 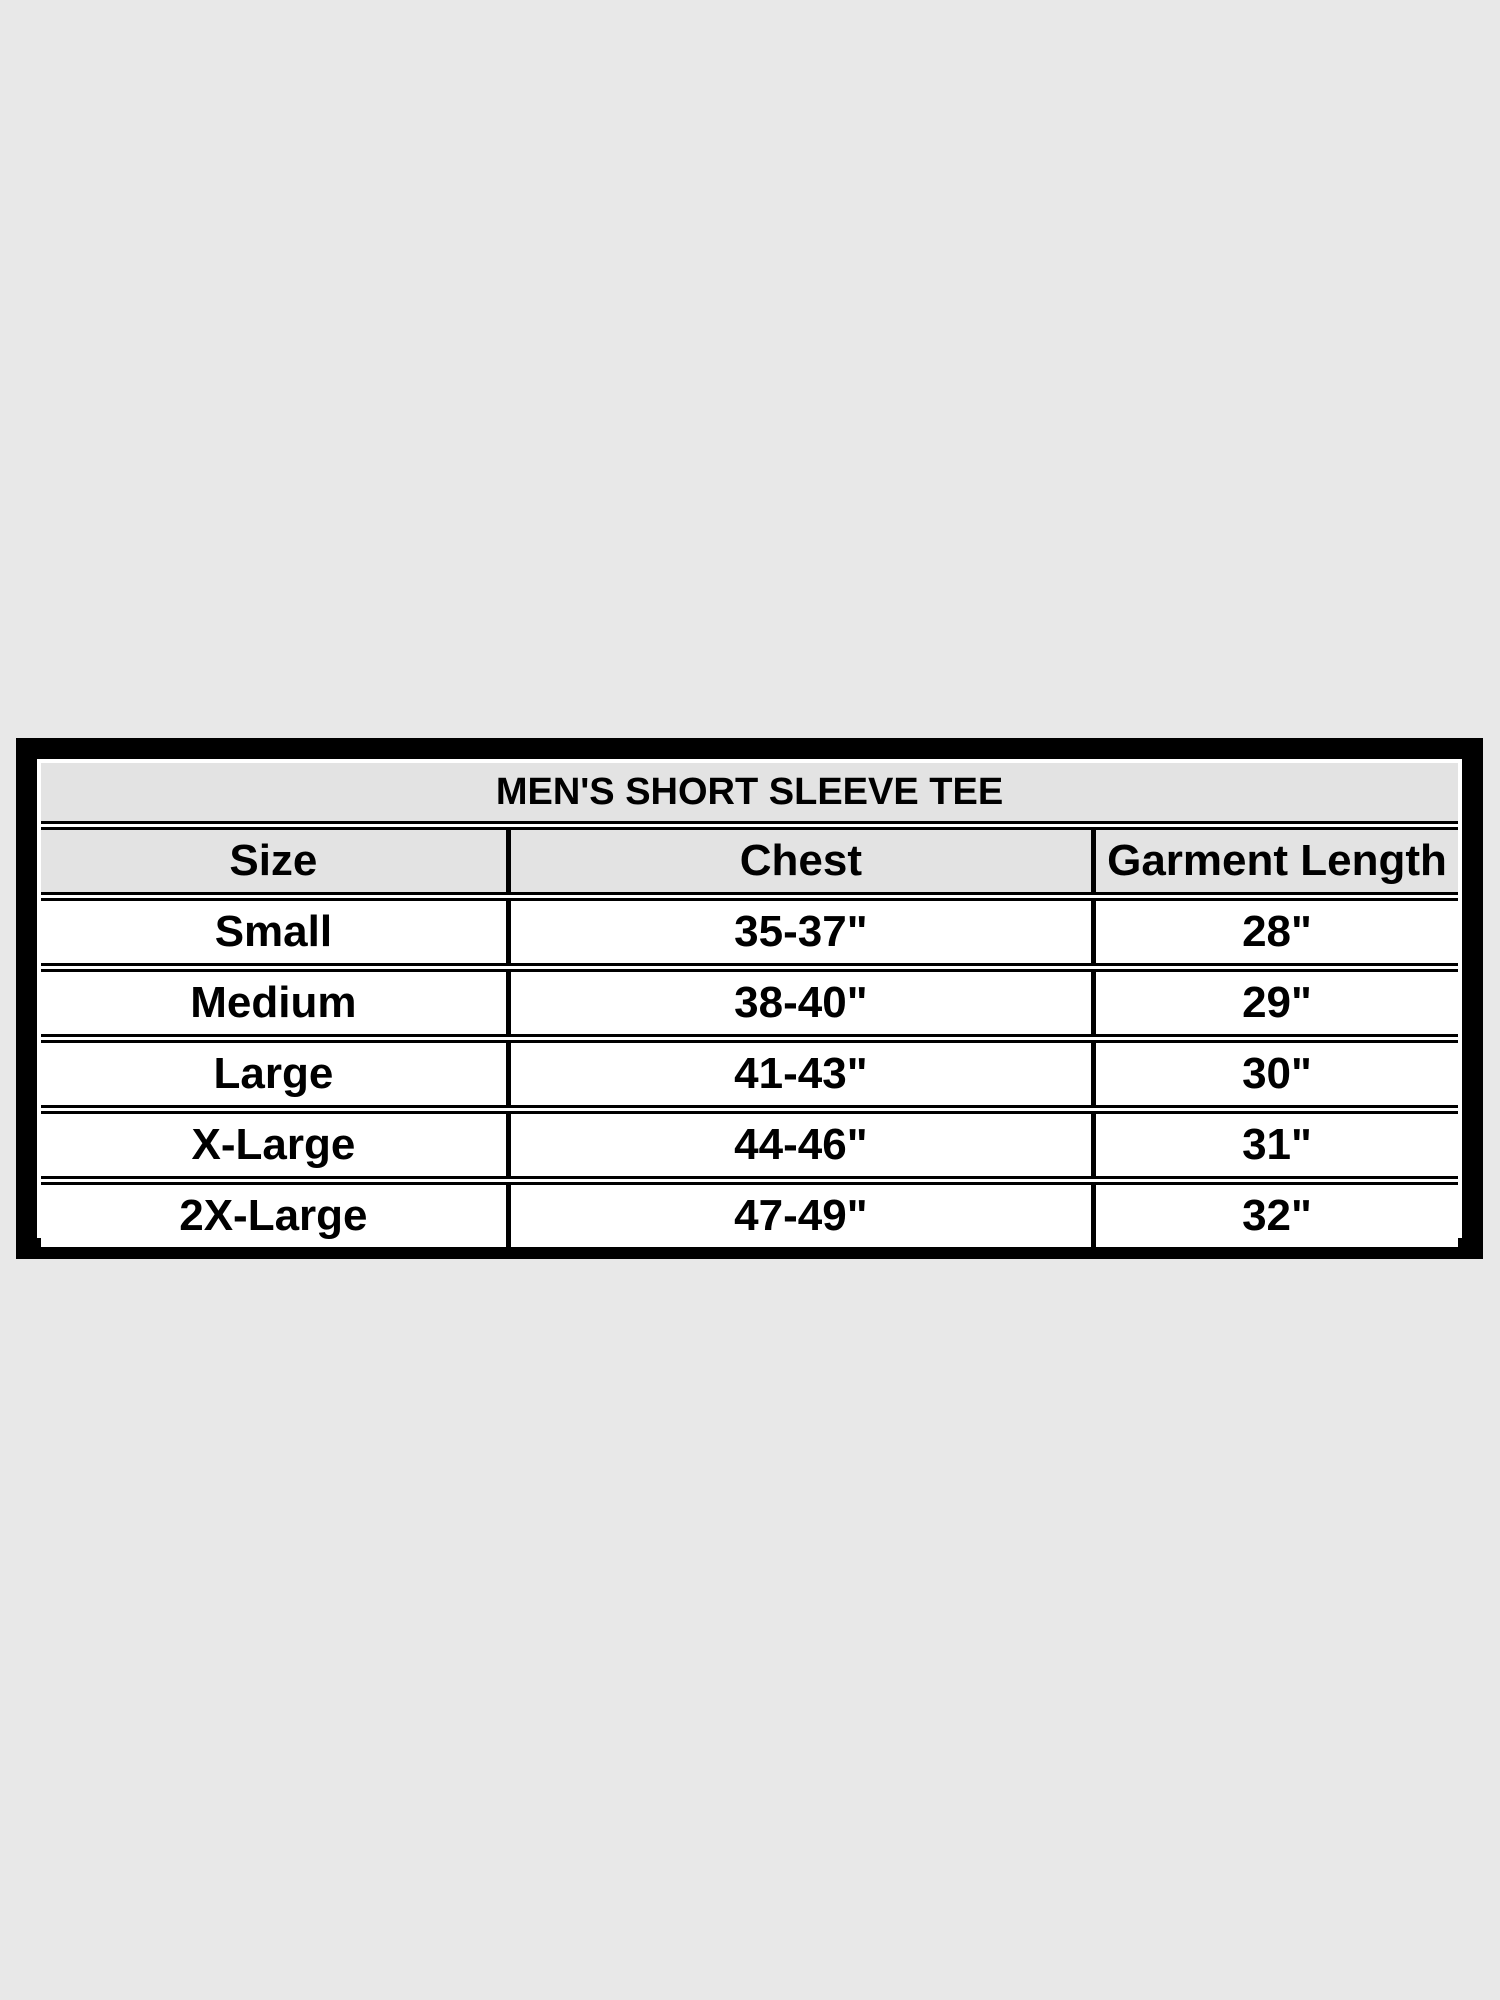 I want to click on cell-chest: 35-37", so click(x=798, y=932).